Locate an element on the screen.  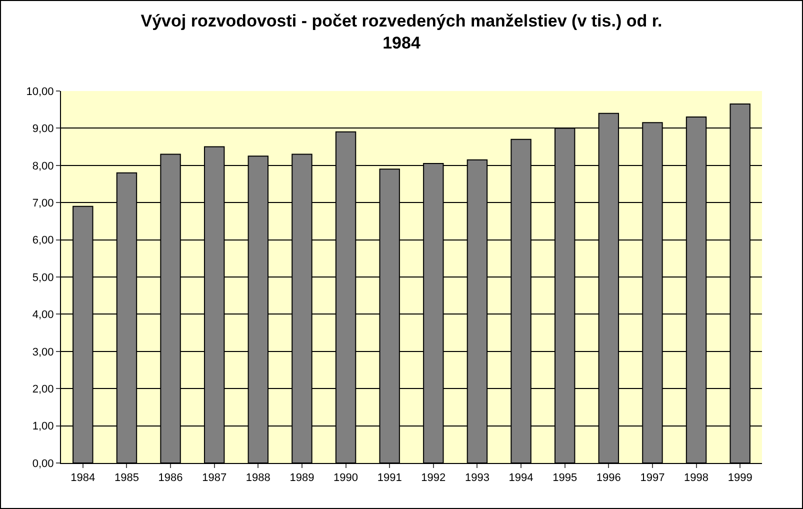
x-tick-label: 1987 is located at coordinates (214, 478).